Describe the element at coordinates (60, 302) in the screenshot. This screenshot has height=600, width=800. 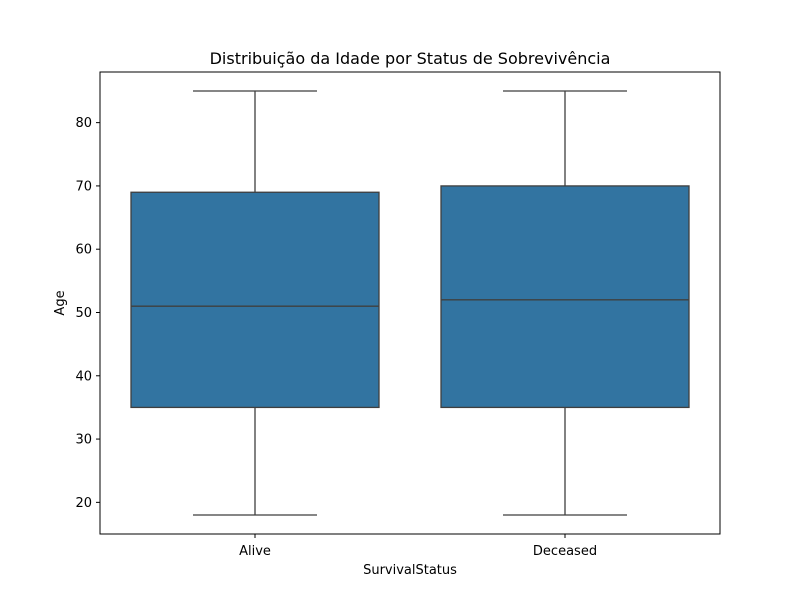
I see `y-axis-label: Age` at that location.